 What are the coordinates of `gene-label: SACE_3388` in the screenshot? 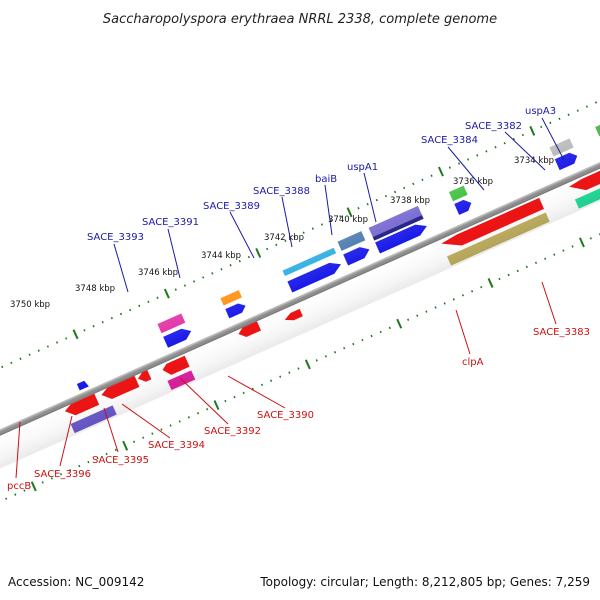 It's located at (281, 191).